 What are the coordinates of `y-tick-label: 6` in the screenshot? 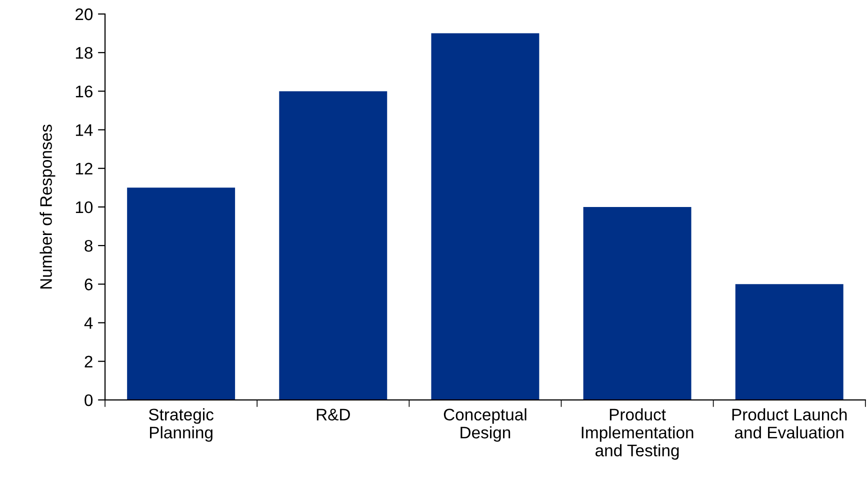 It's located at (88, 284).